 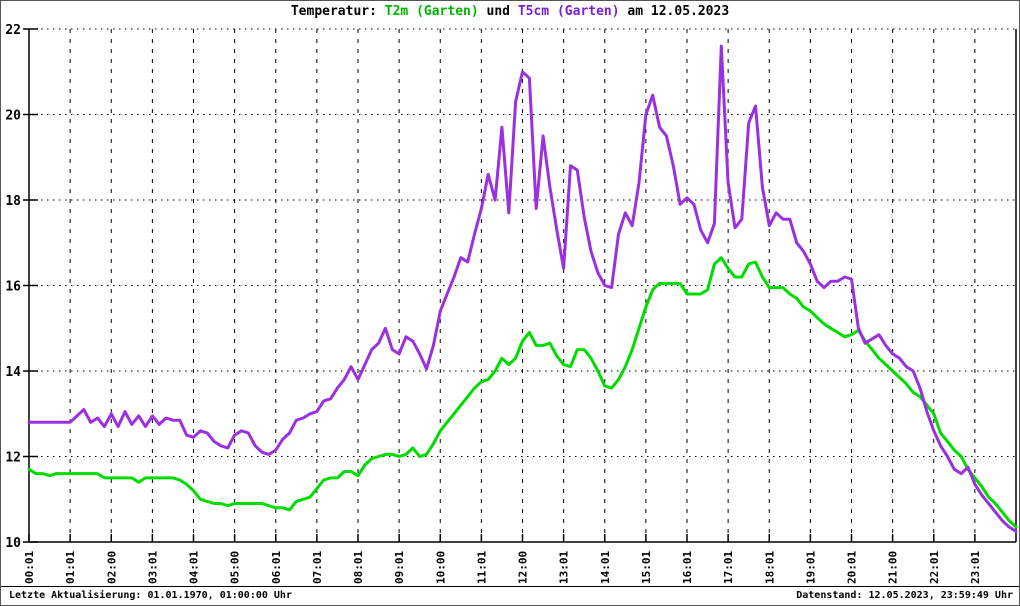 What do you see at coordinates (893, 567) in the screenshot?
I see `x-tick-label: 21:00` at bounding box center [893, 567].